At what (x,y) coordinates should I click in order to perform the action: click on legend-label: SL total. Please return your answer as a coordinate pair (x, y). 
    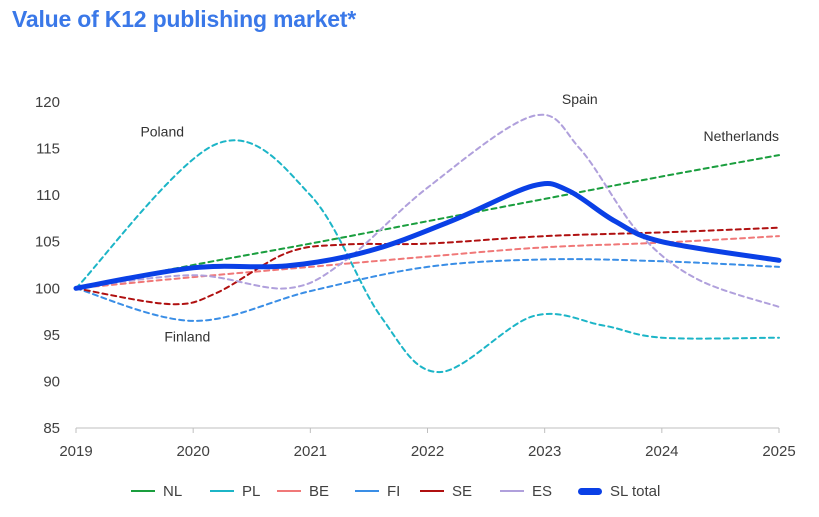
    Looking at the image, I should click on (635, 491).